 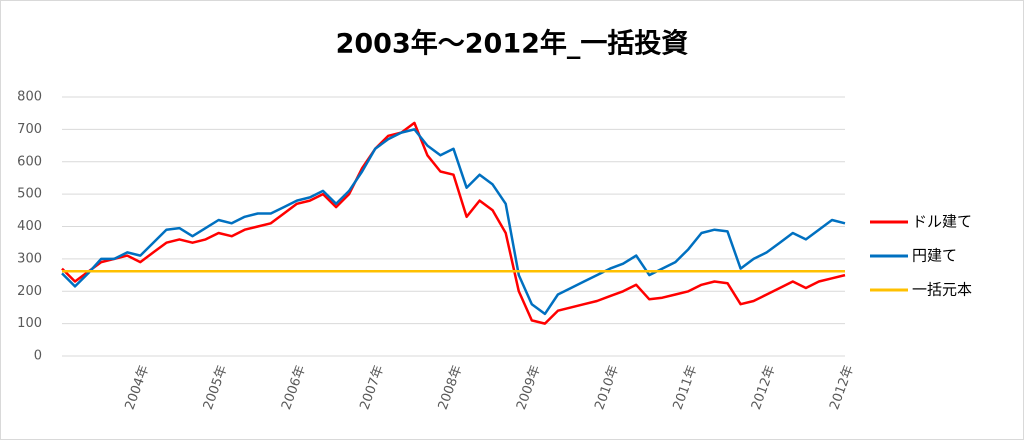 I want to click on legend-label: 一括元本, so click(x=942, y=290).